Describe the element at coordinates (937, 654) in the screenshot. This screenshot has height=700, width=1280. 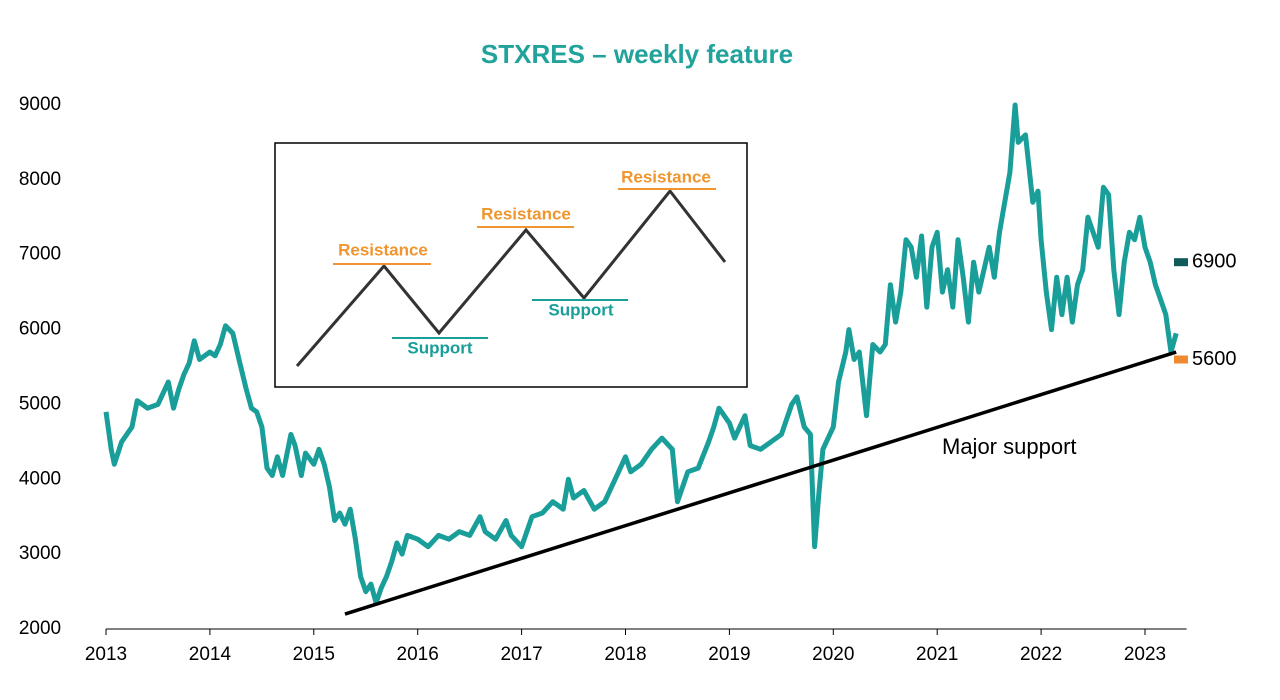
I see `x-tick-label: 2021` at that location.